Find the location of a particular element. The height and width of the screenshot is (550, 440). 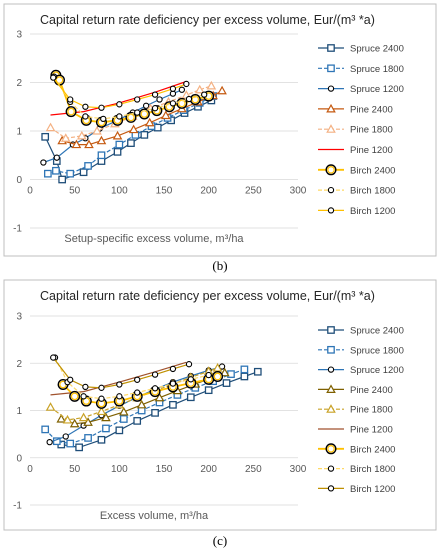

data-point-inner is located at coordinates (217, 376).